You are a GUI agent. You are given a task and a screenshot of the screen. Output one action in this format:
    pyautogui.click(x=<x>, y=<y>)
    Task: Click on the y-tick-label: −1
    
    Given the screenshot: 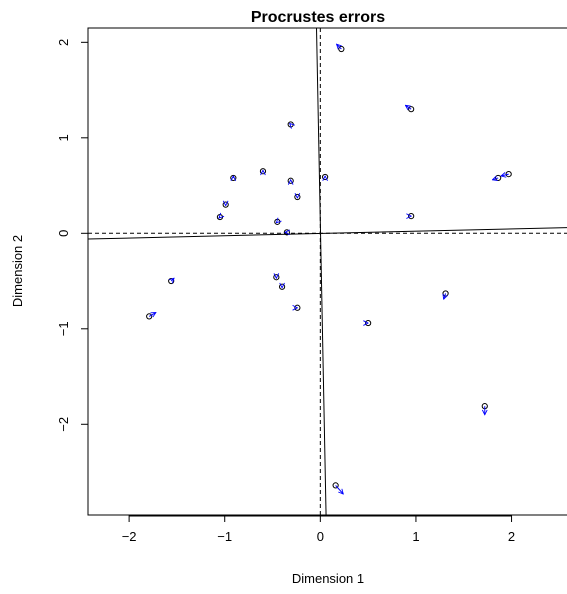 What is the action you would take?
    pyautogui.click(x=63, y=328)
    